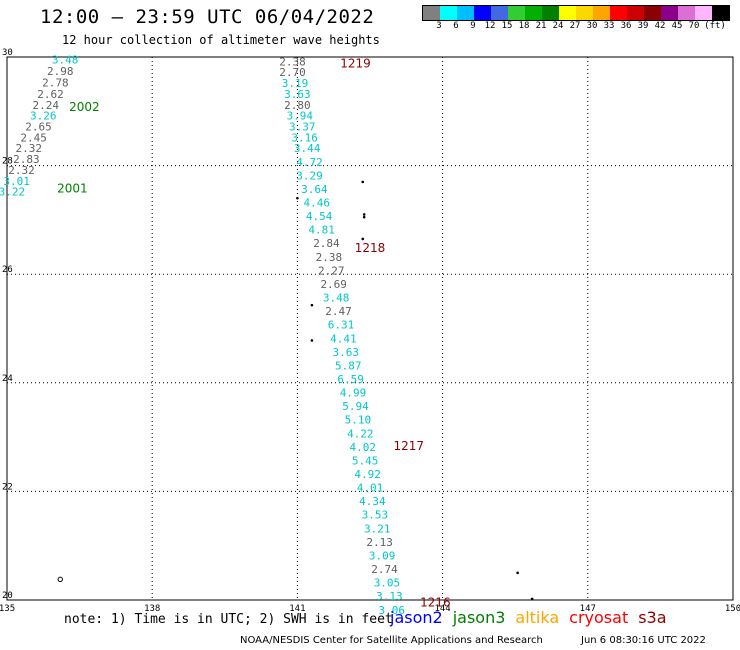 The height and width of the screenshot is (650, 740). I want to click on wave-height-value: 2.13, so click(379, 542).